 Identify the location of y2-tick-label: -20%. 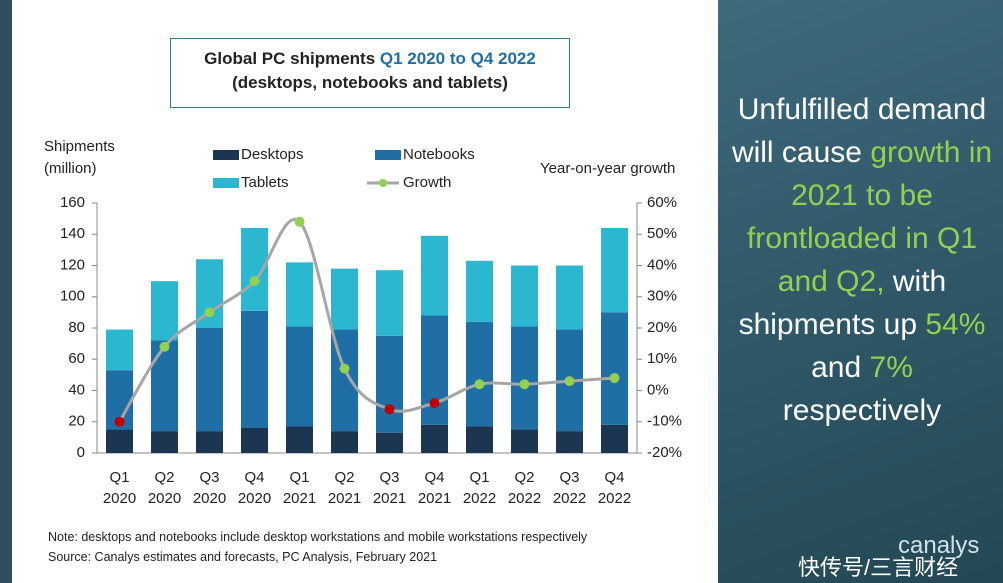
(664, 452).